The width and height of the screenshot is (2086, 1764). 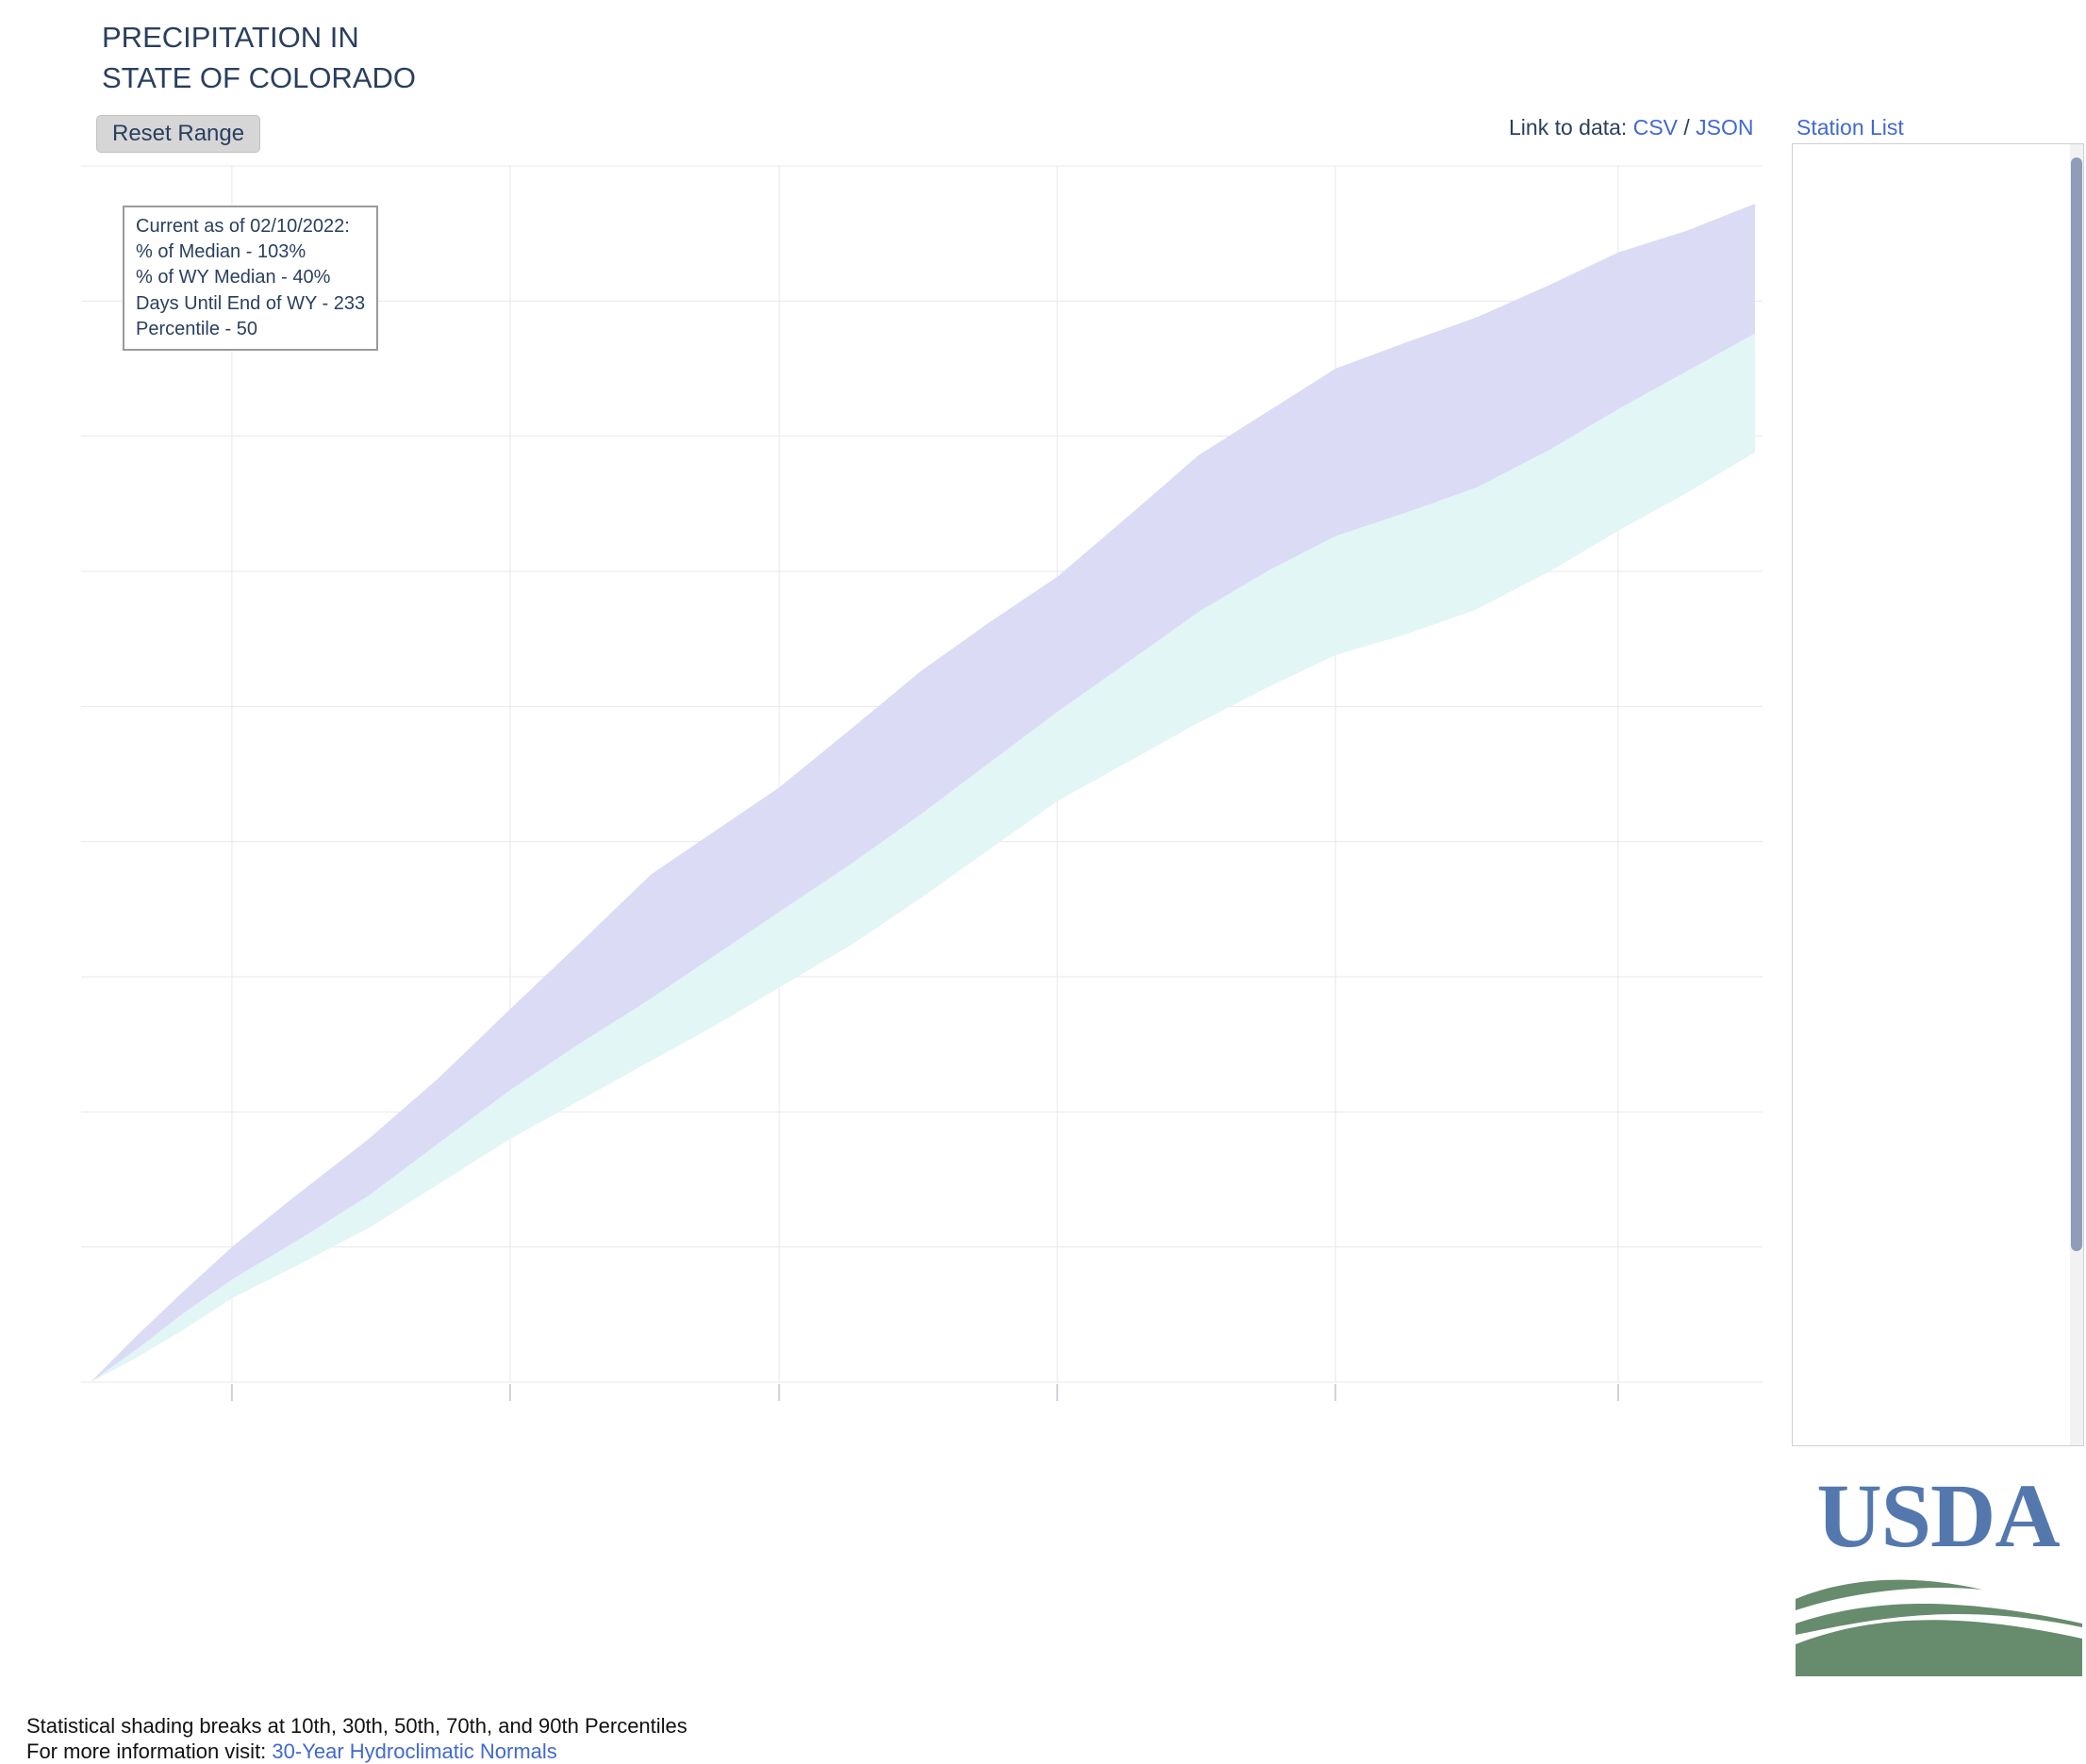 What do you see at coordinates (1725, 128) in the screenshot?
I see `json-link: JSON` at bounding box center [1725, 128].